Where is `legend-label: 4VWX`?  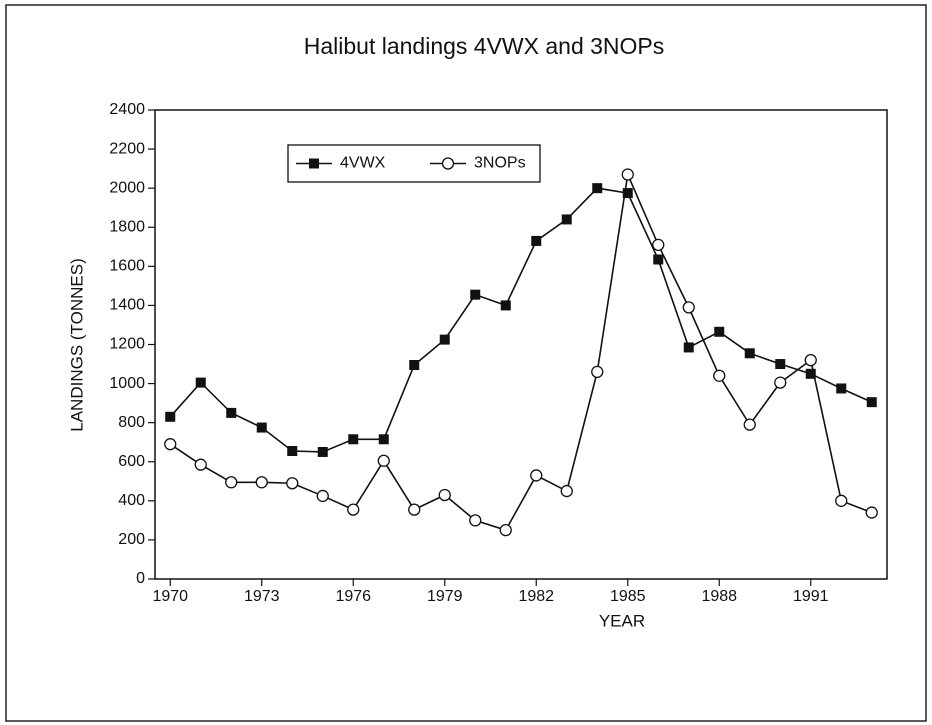 legend-label: 4VWX is located at coordinates (363, 163).